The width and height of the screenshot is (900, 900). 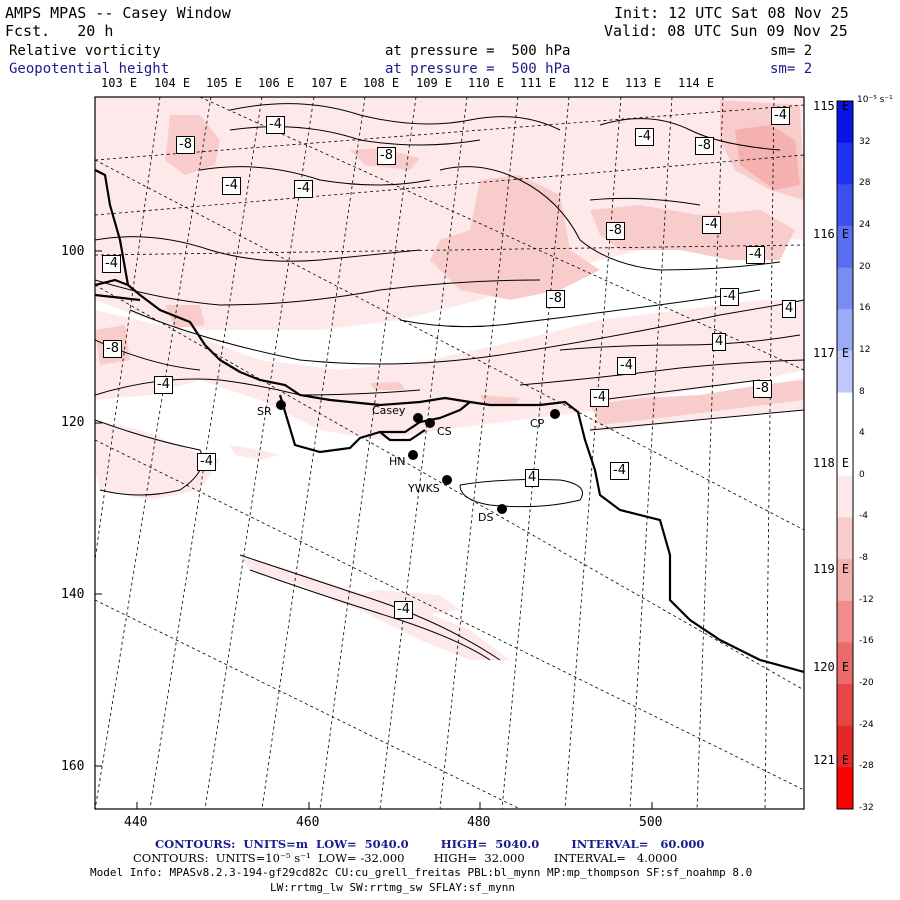 I want to click on colorbar, so click(x=845, y=455).